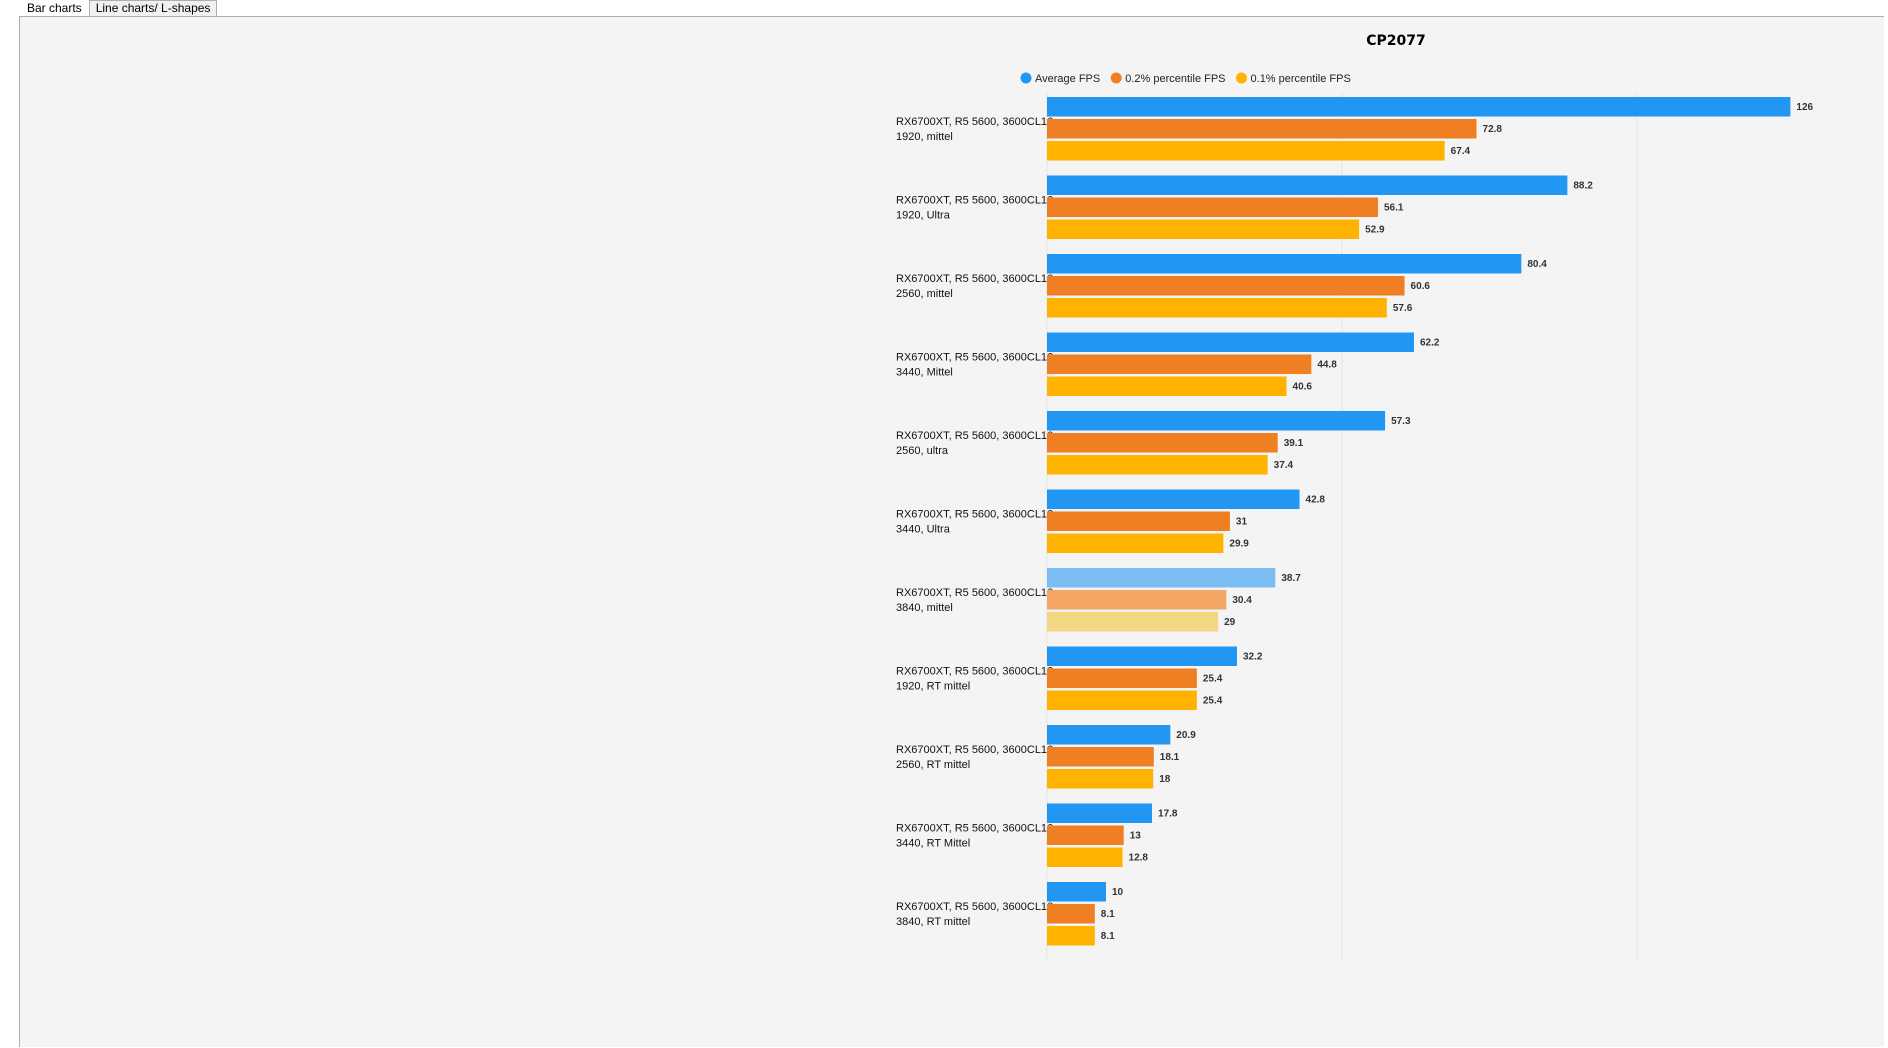 This screenshot has height=1048, width=1888. I want to click on chart-title: CP2077, so click(1396, 41).